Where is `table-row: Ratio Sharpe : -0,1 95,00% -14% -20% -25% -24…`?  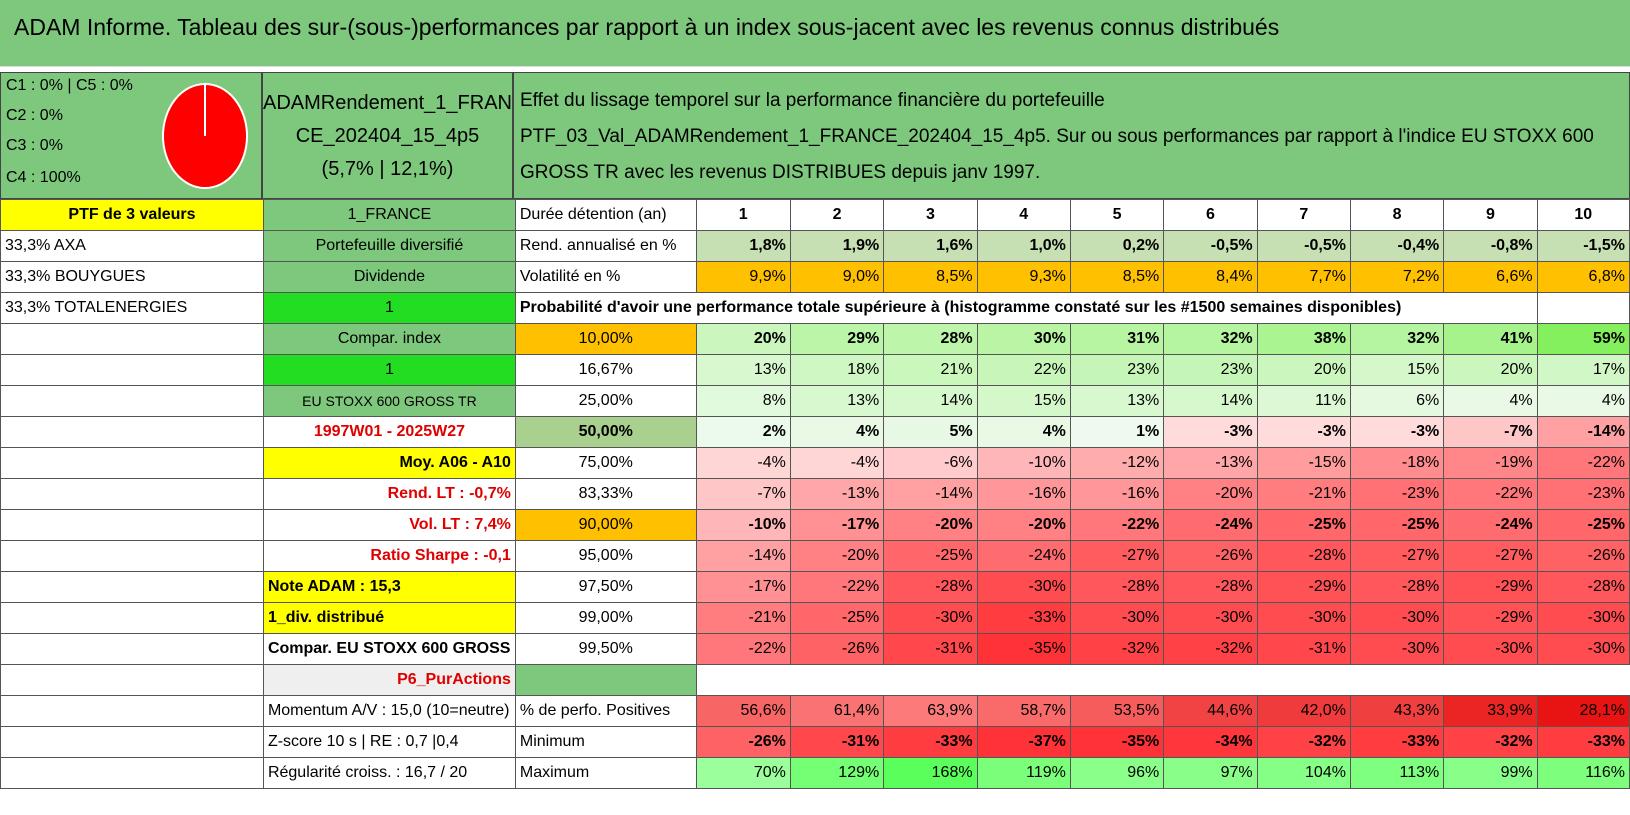 table-row: Ratio Sharpe : -0,1 95,00% -14% -20% -25% -24… is located at coordinates (815, 556).